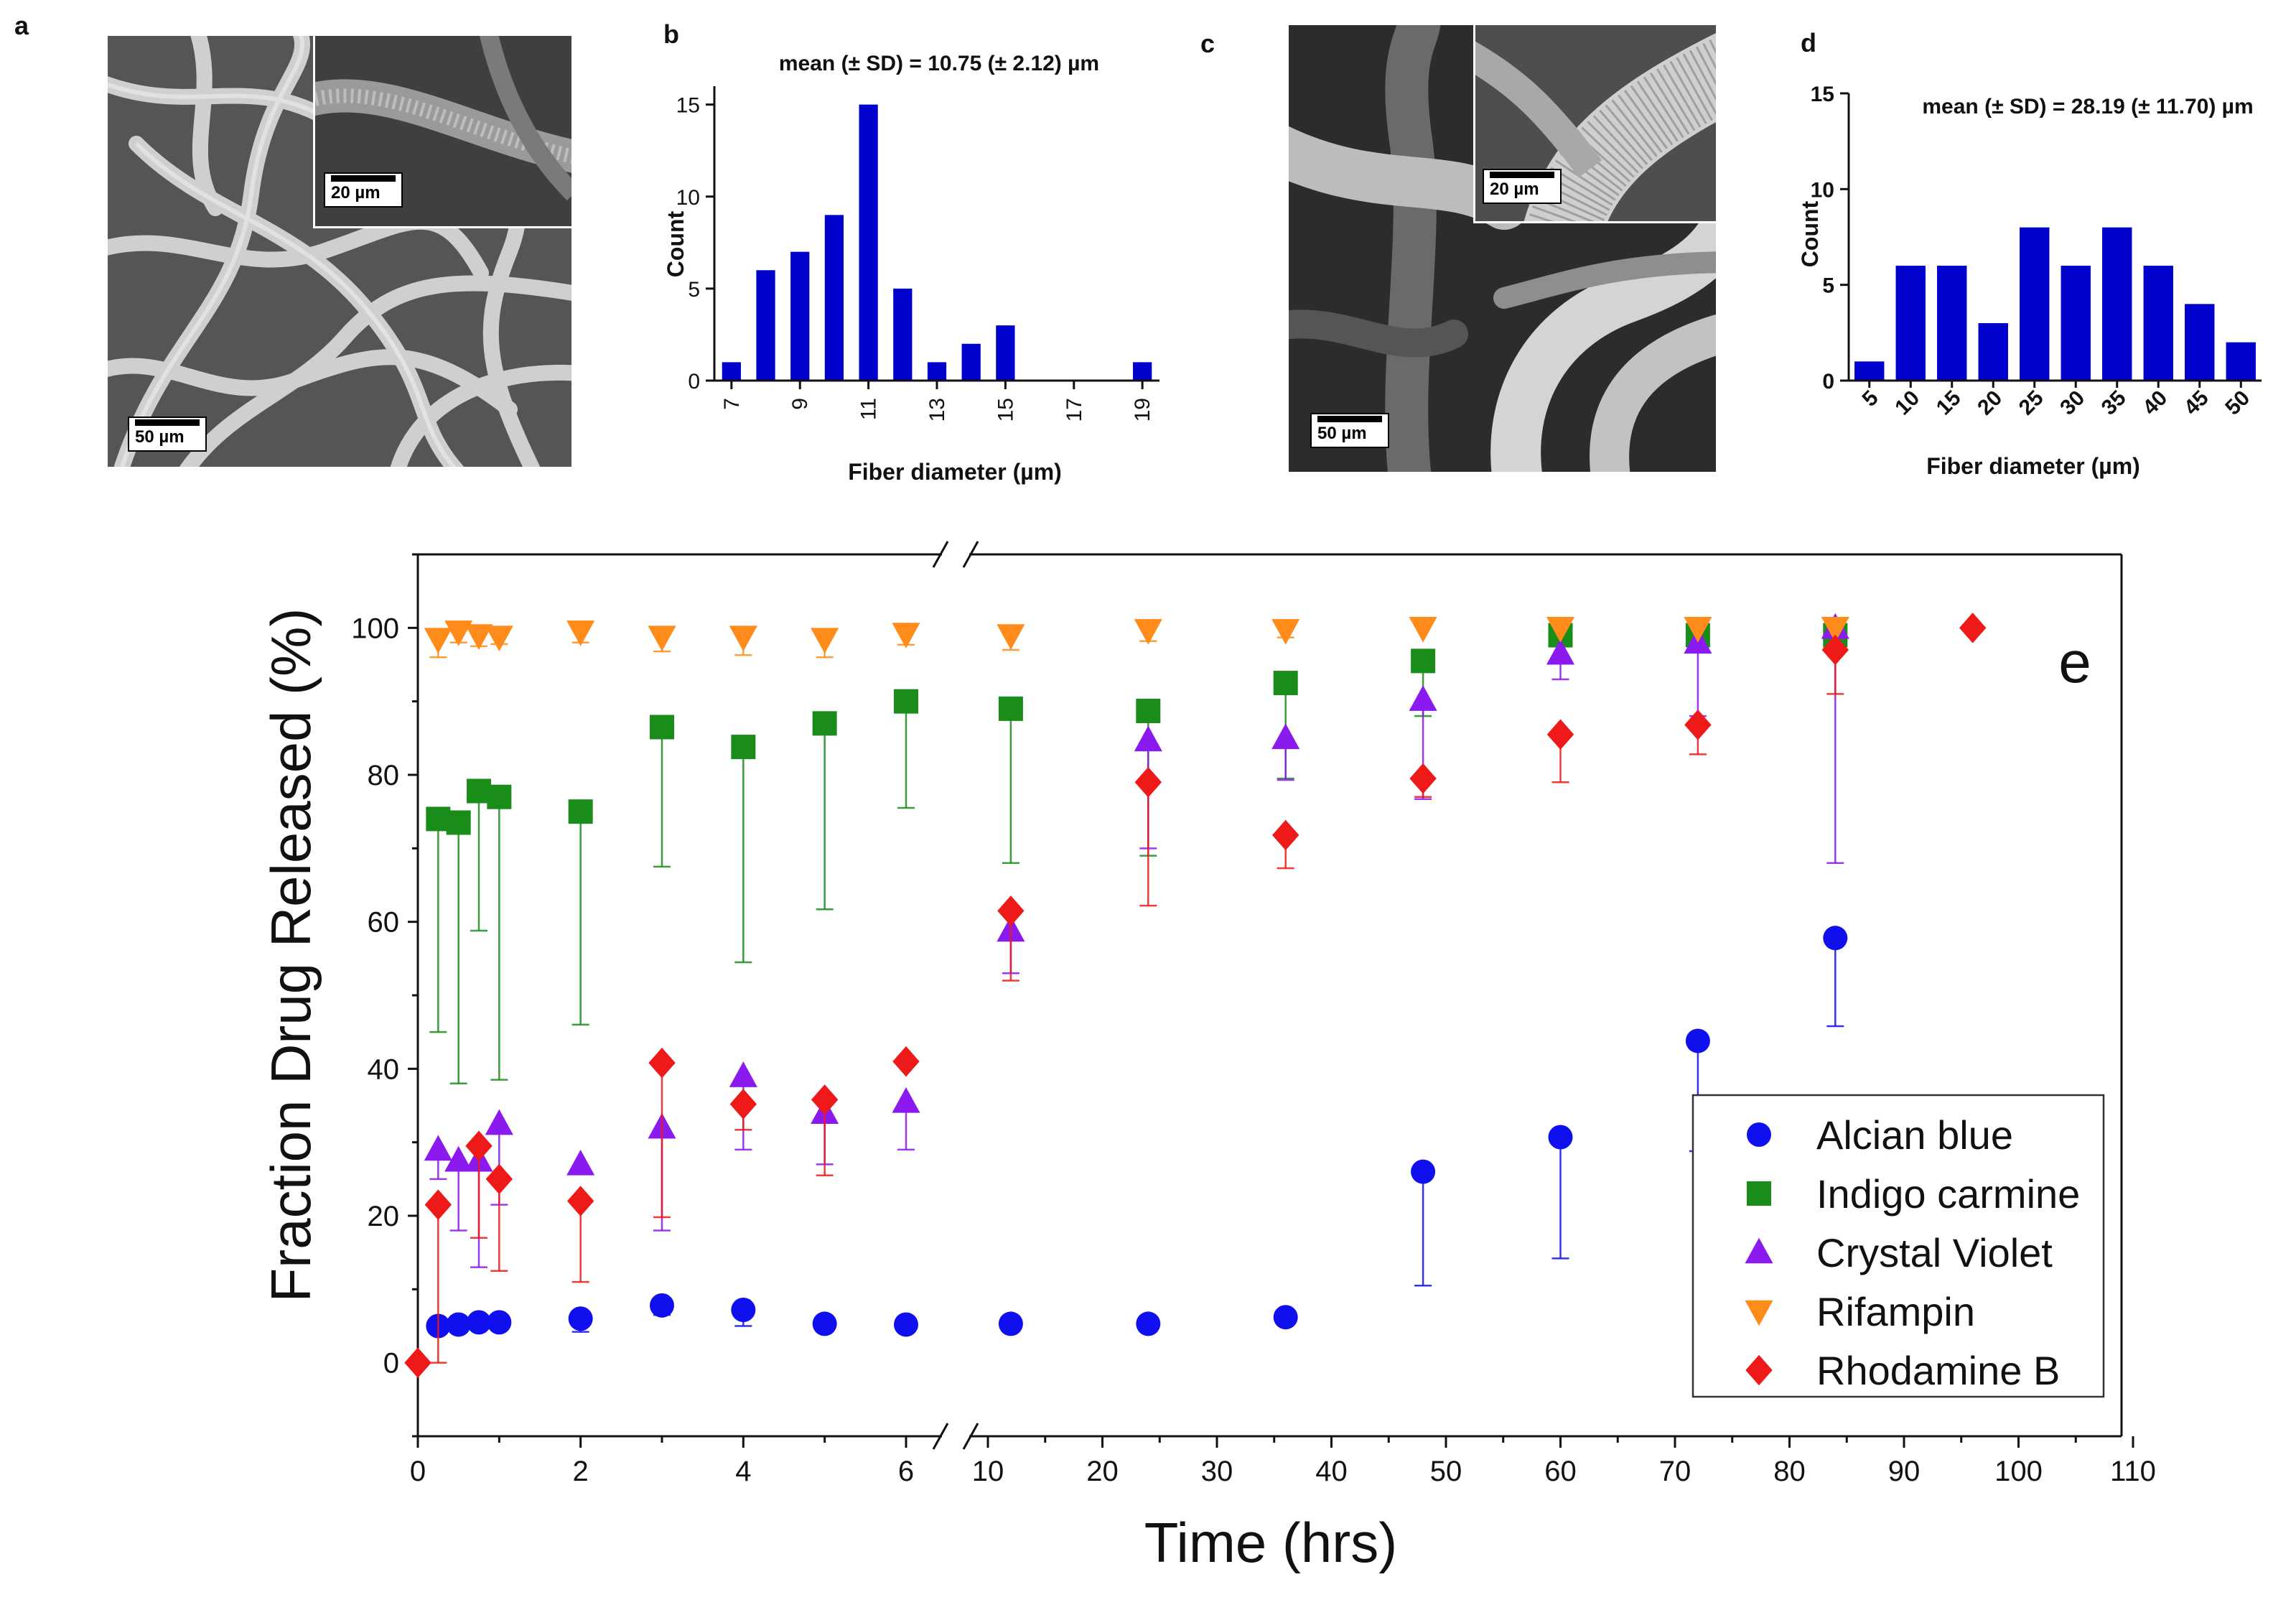  What do you see at coordinates (1331, 1471) in the screenshot?
I see `release-chart-xtick-label: 40` at bounding box center [1331, 1471].